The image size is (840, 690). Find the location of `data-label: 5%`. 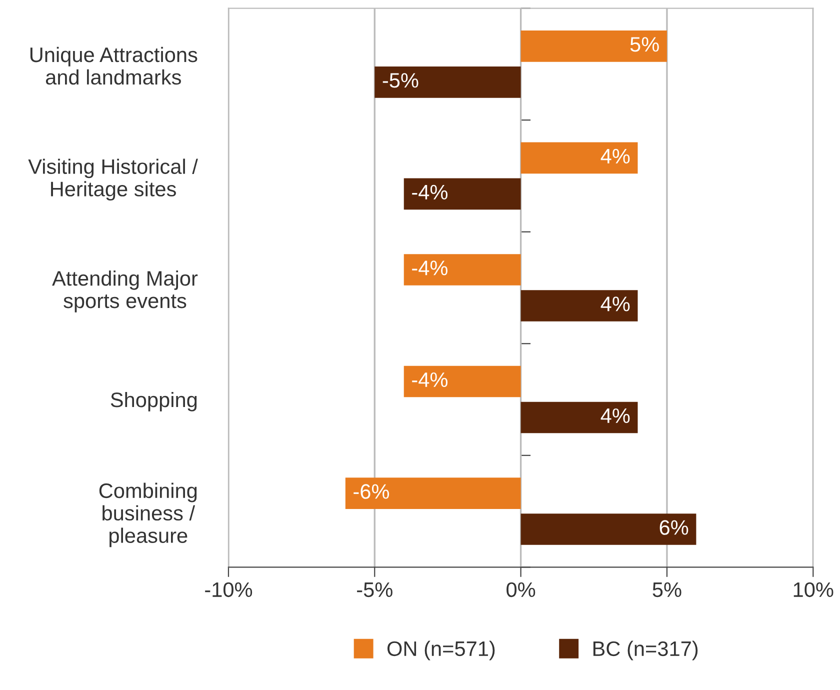

data-label: 5% is located at coordinates (644, 44).